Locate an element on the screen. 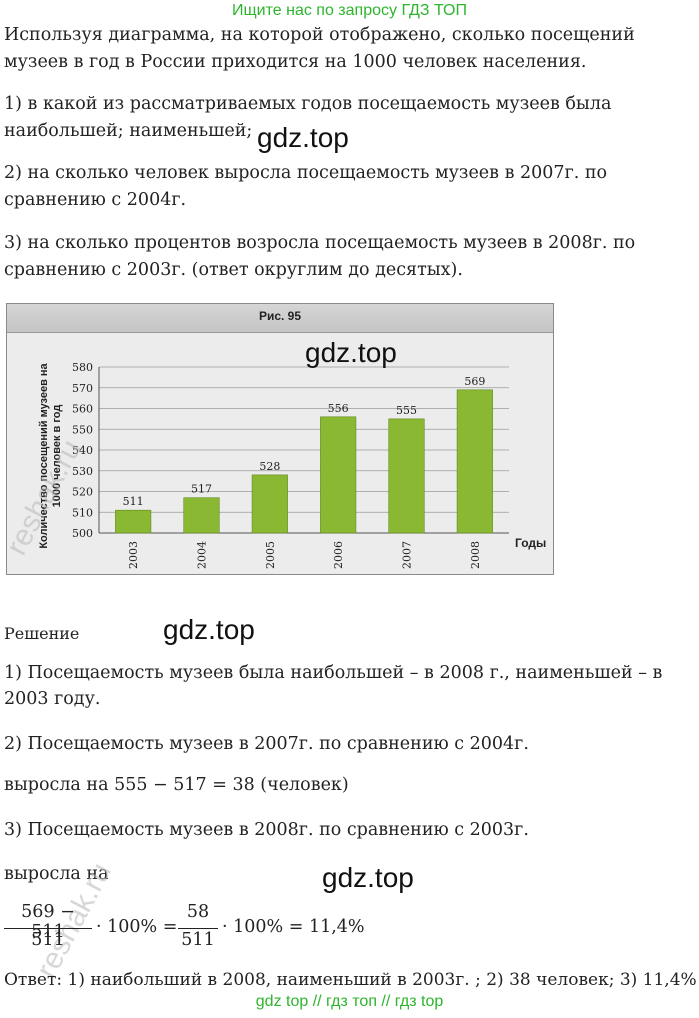 This screenshot has width=699, height=1018. solution-2b: выросла на 555 − 517 = 38 (человек) is located at coordinates (176, 785).